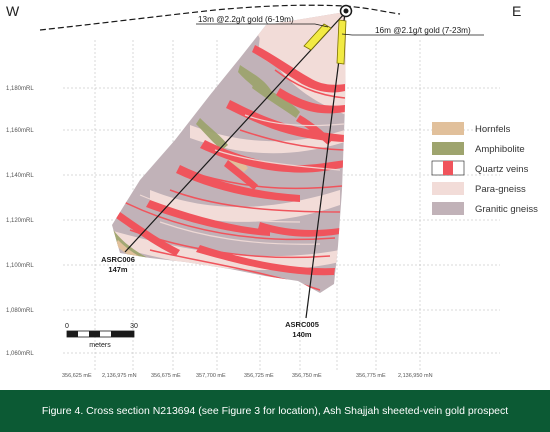  Describe the element at coordinates (118, 269) in the screenshot. I see `drillhole-asrc006-depth: 147m` at that location.